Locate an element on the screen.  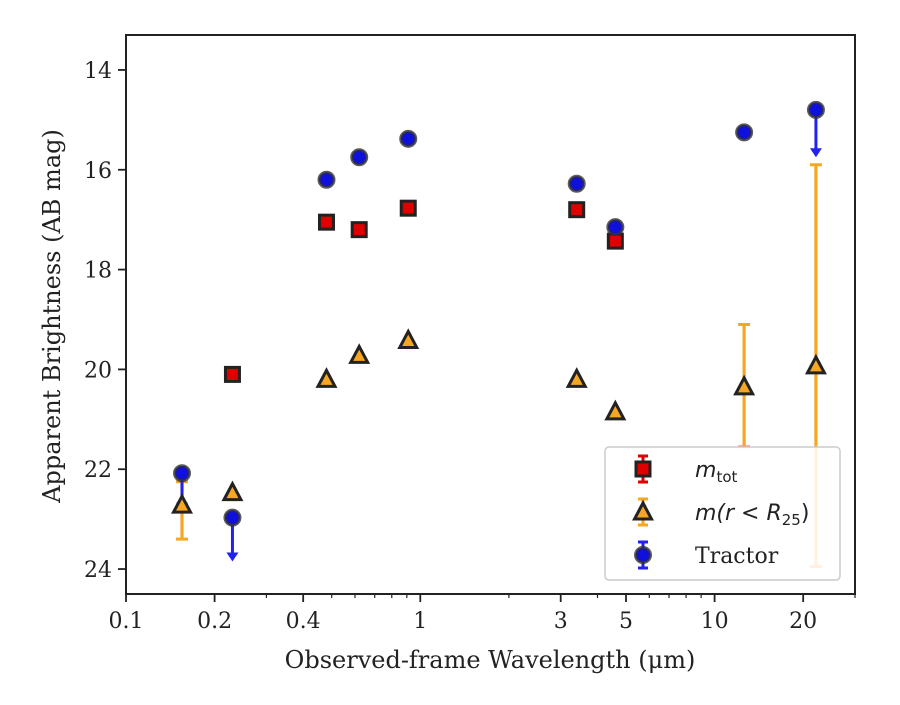
y-axis-title: Apparent Brightness (AB mag) is located at coordinates (52, 316).